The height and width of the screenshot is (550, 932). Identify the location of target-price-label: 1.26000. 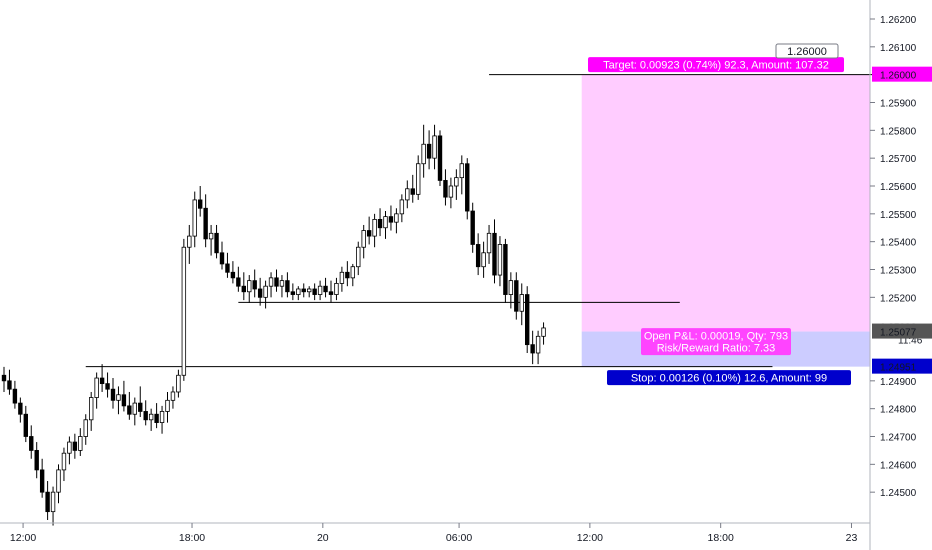
(898, 76).